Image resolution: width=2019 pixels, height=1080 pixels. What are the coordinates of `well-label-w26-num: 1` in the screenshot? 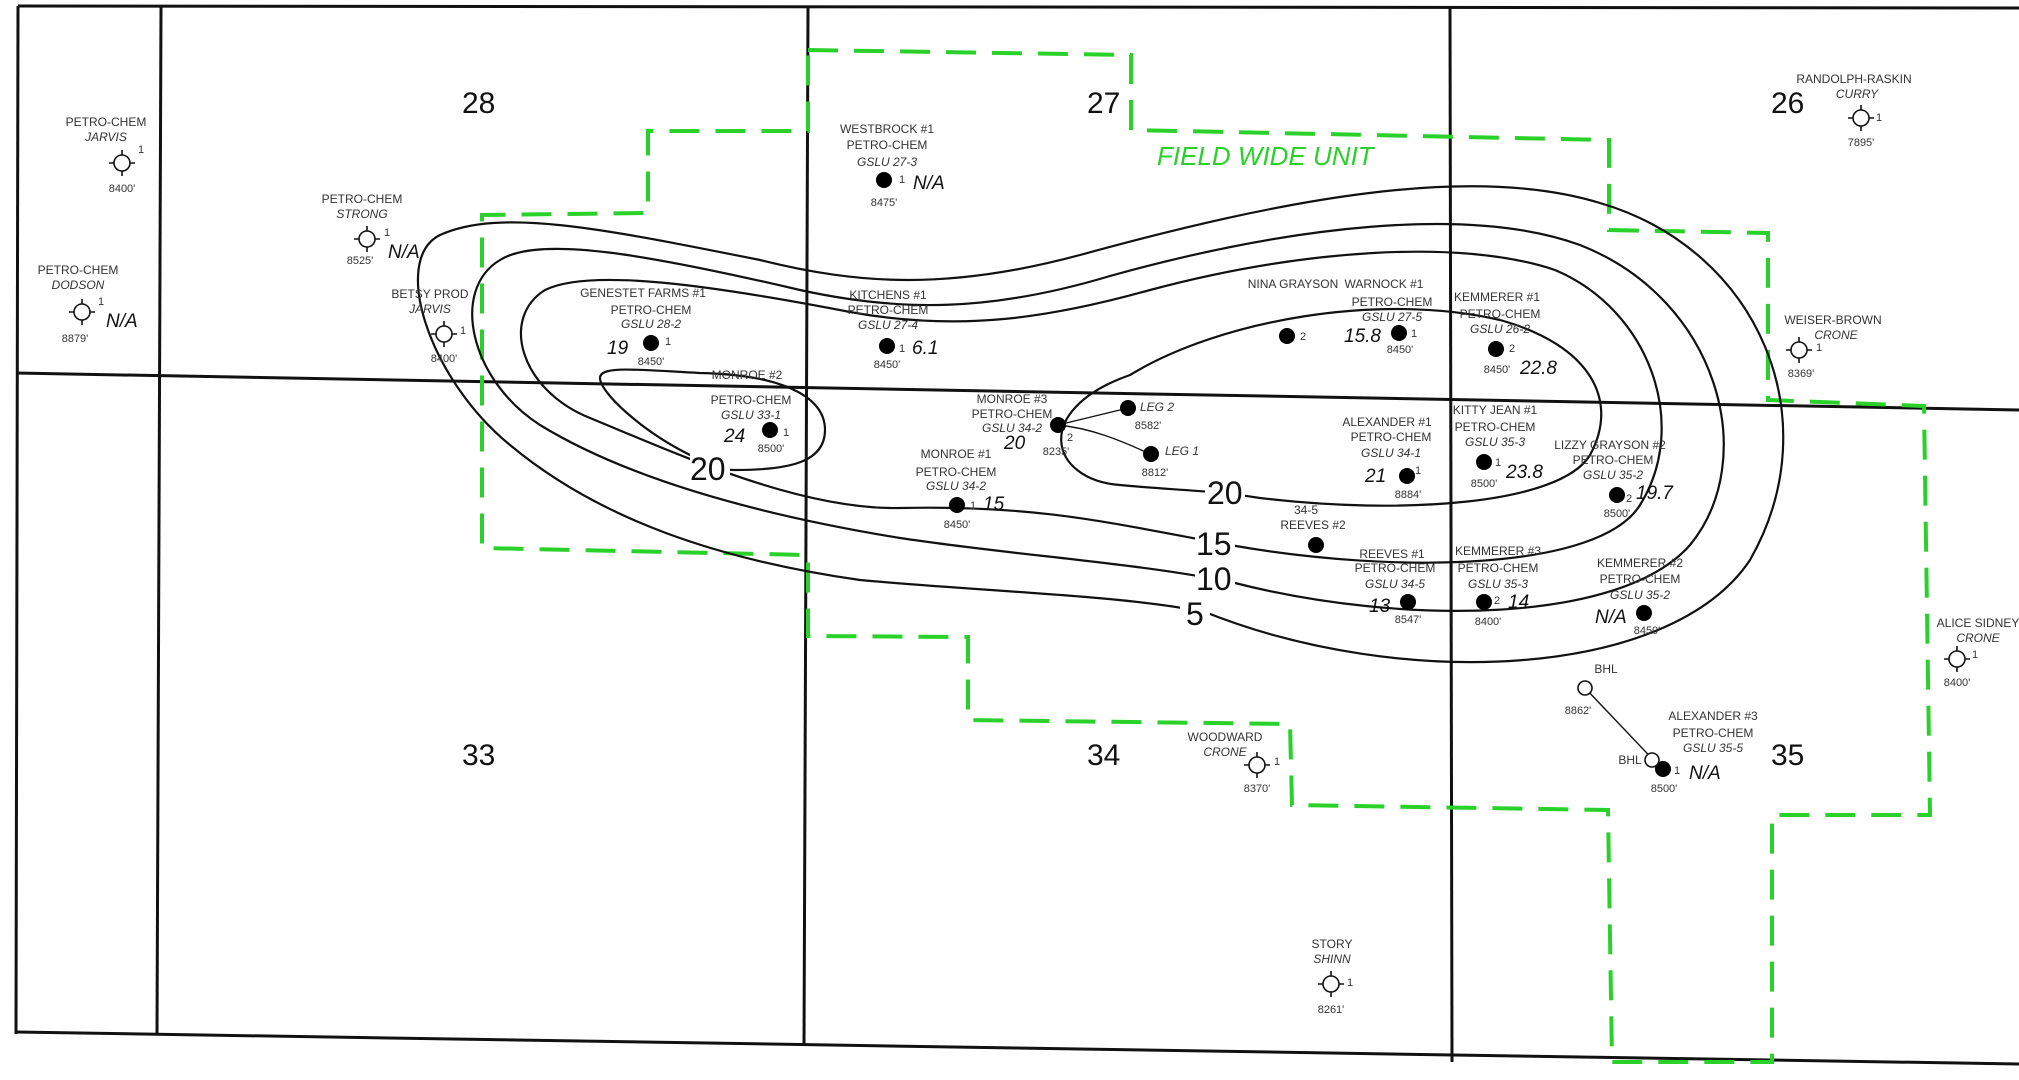 It's located at (1677, 771).